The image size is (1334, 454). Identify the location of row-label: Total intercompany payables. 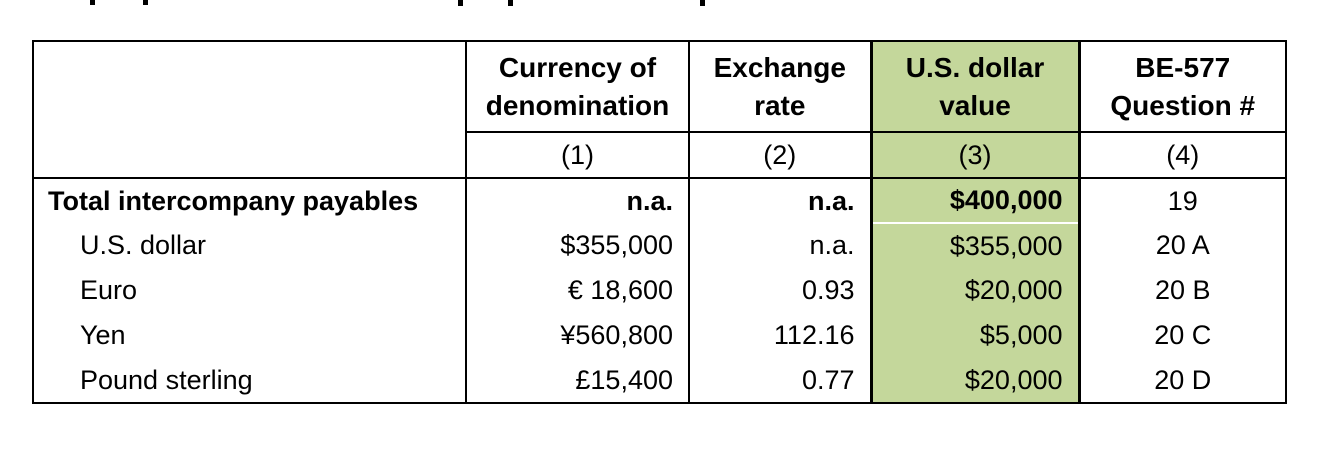
(233, 200).